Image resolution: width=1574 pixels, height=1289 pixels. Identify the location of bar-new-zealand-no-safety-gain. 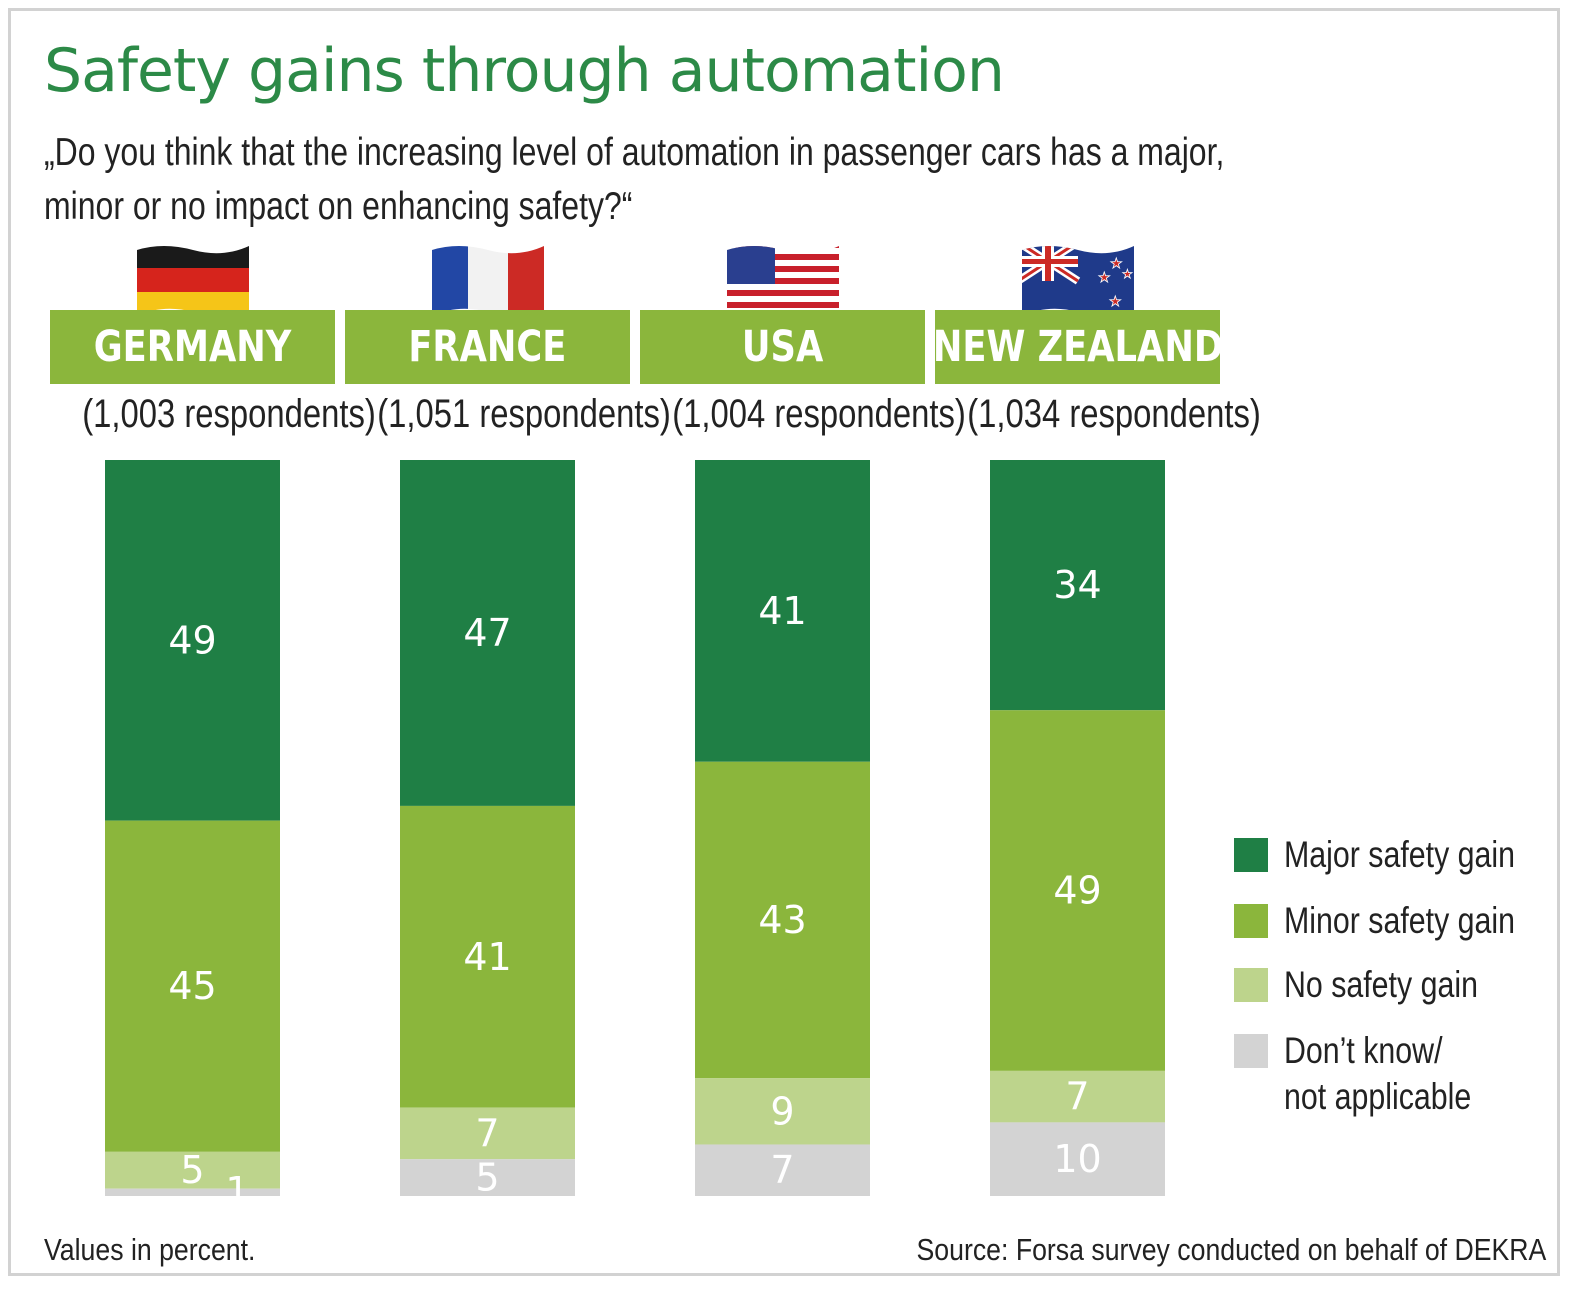
(1077, 1096).